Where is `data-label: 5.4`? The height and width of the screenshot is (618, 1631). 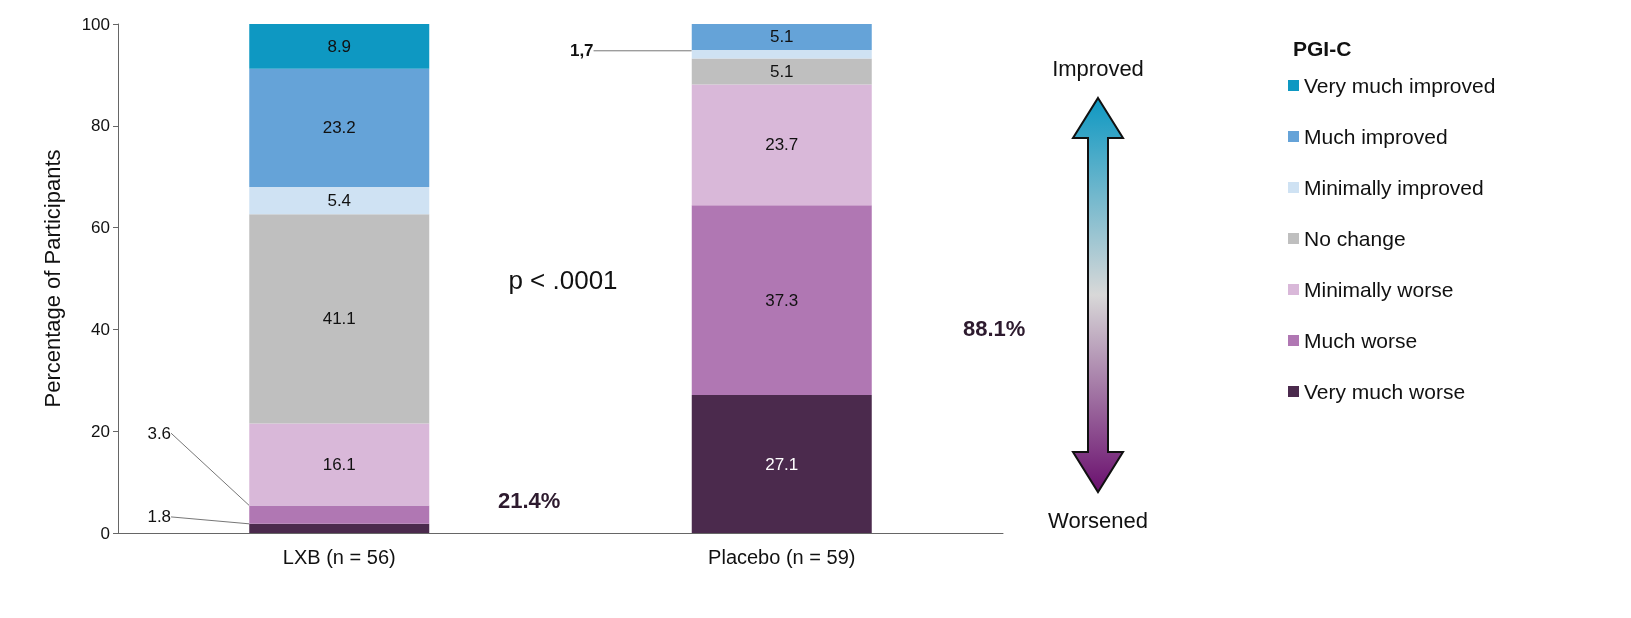
data-label: 5.4 is located at coordinates (339, 201).